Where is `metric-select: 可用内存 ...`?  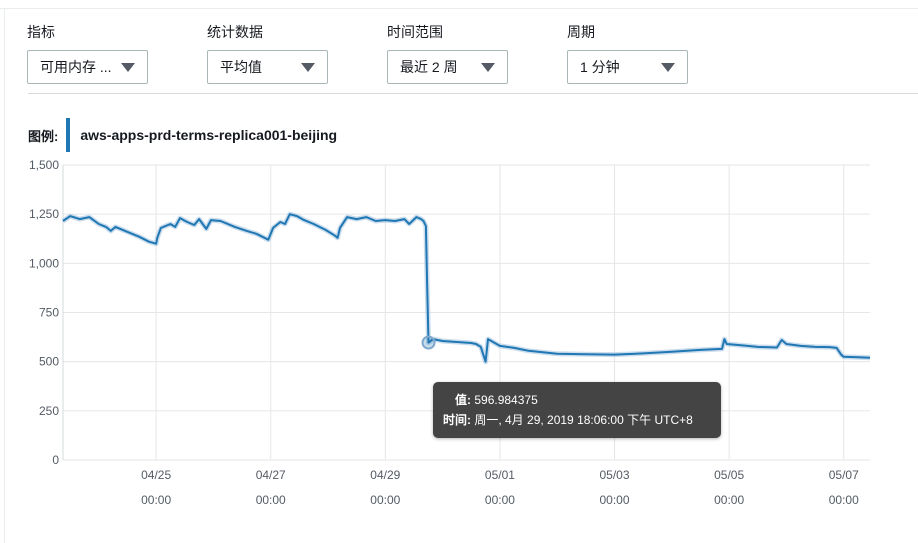 metric-select: 可用内存 ... is located at coordinates (87, 67).